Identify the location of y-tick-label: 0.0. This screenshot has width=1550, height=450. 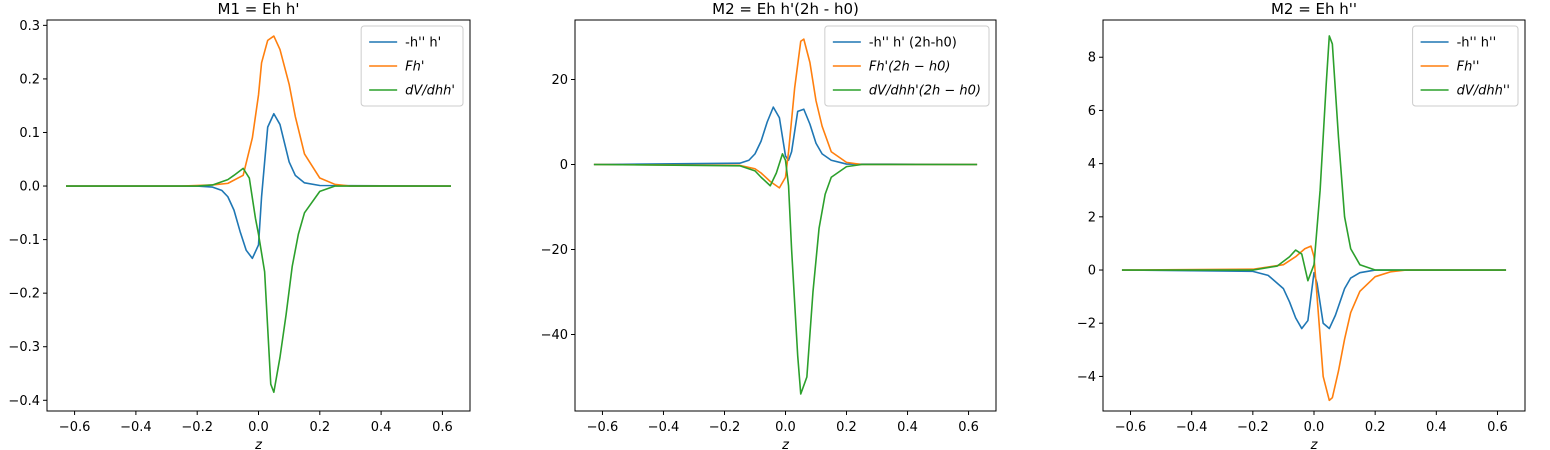
(29, 187).